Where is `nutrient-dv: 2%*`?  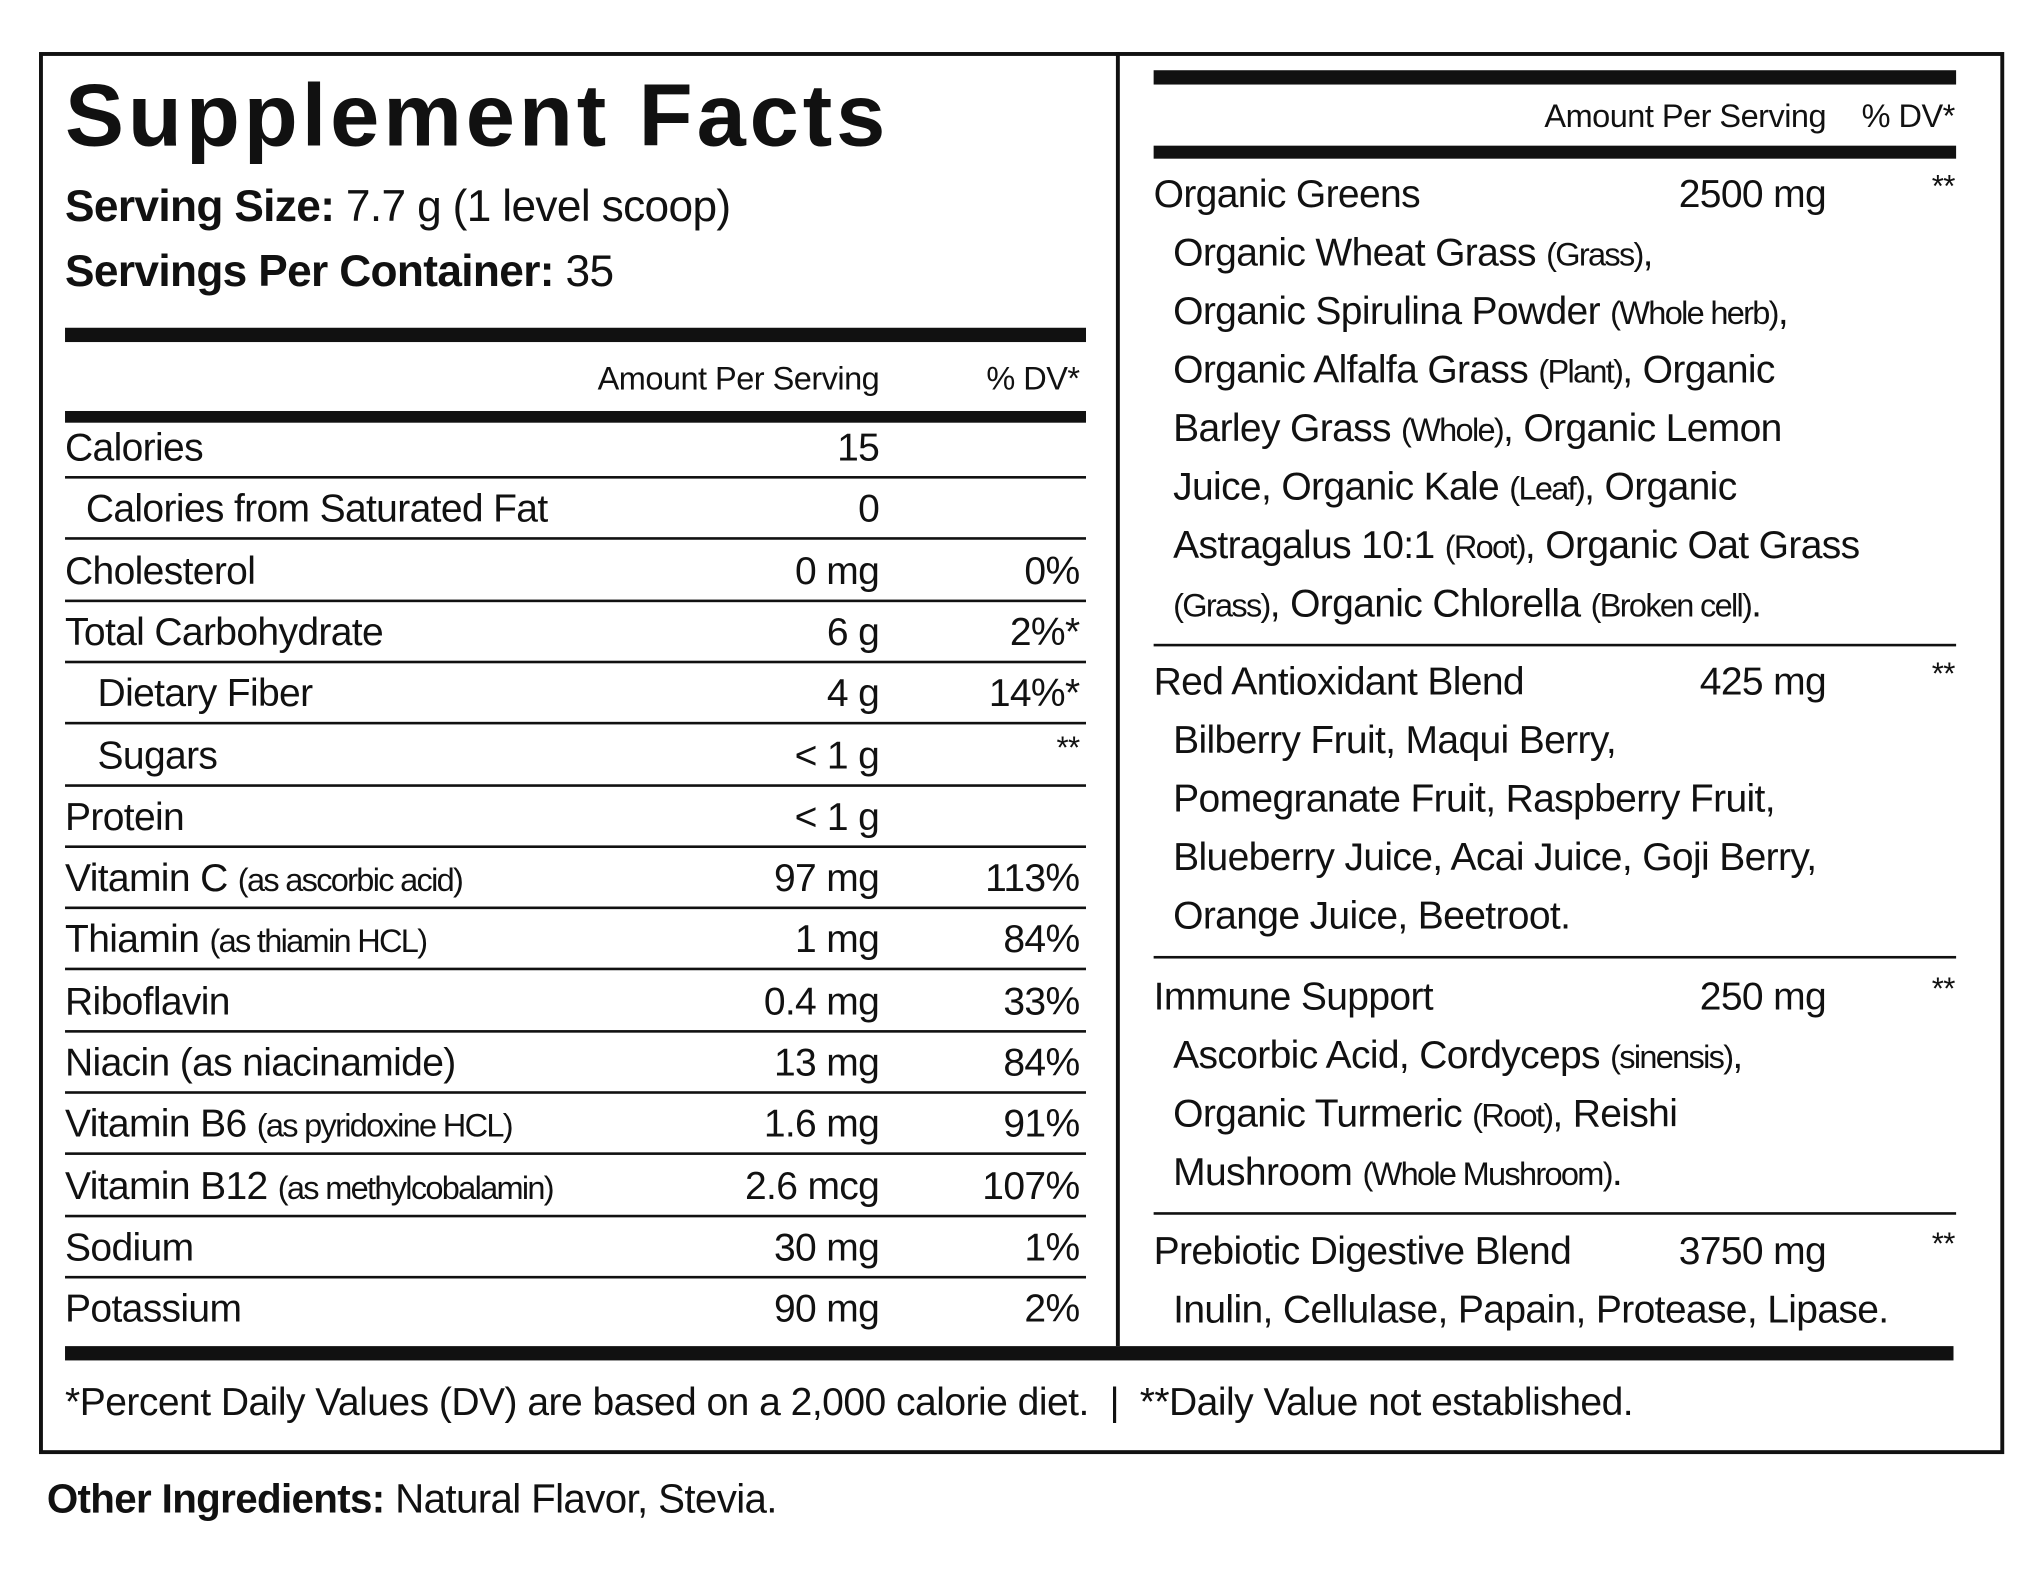
nutrient-dv: 2%* is located at coordinates (1044, 633).